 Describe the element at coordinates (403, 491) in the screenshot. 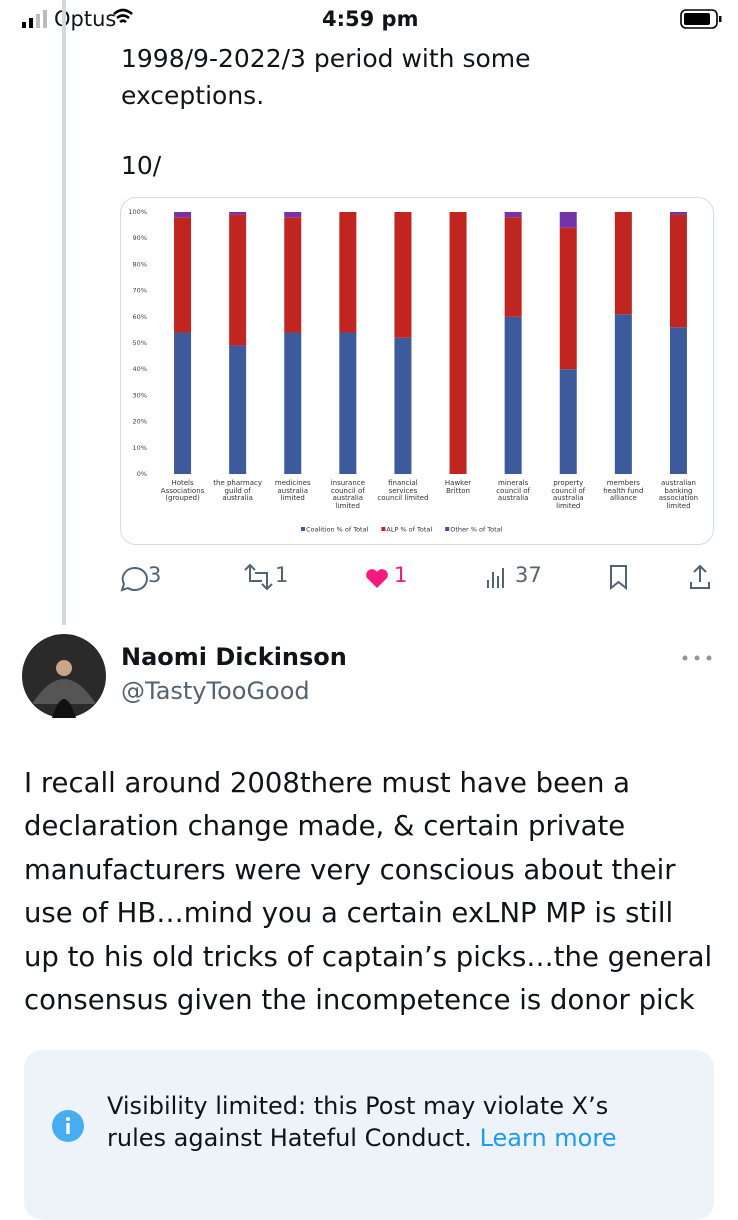

I see `x-tick-label: financial services council limited` at that location.